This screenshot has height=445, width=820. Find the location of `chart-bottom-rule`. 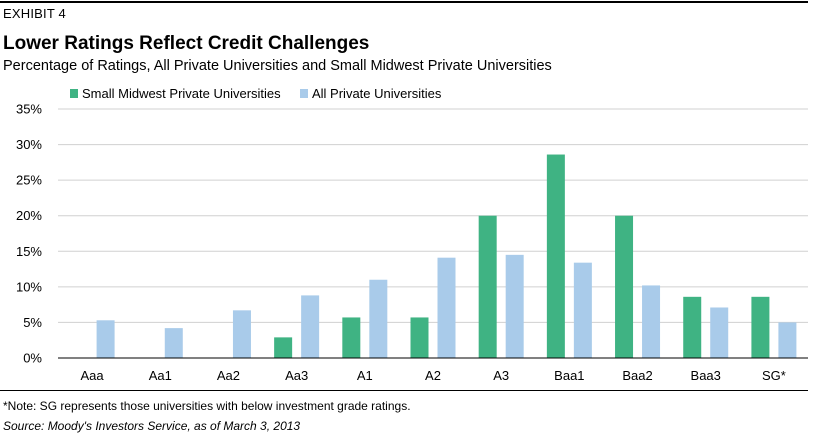

chart-bottom-rule is located at coordinates (404, 390).